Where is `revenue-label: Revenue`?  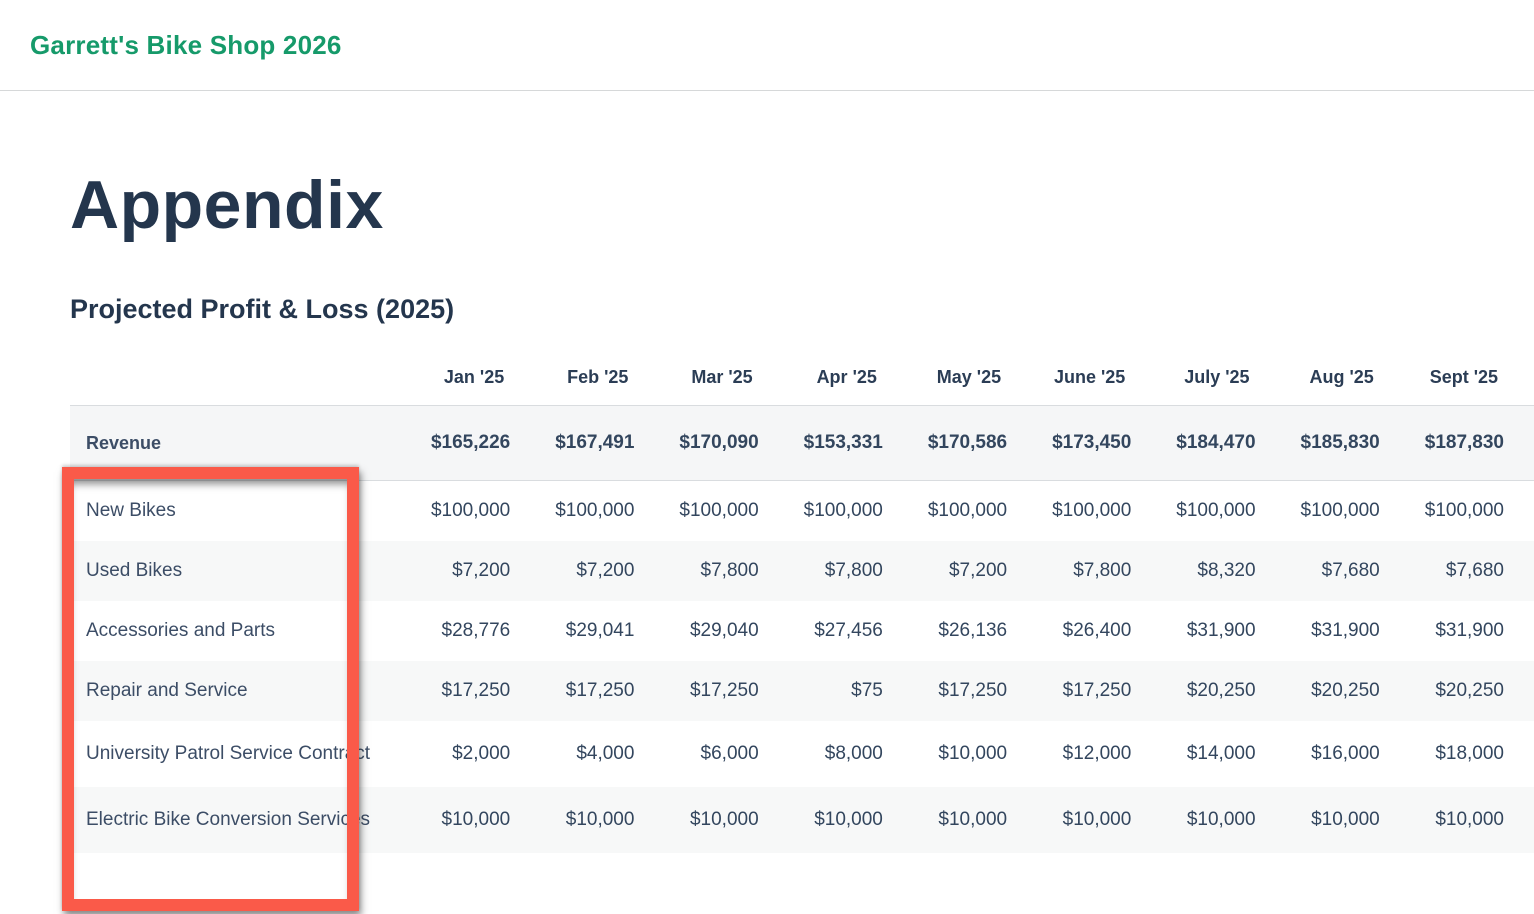
revenue-label: Revenue is located at coordinates (124, 443).